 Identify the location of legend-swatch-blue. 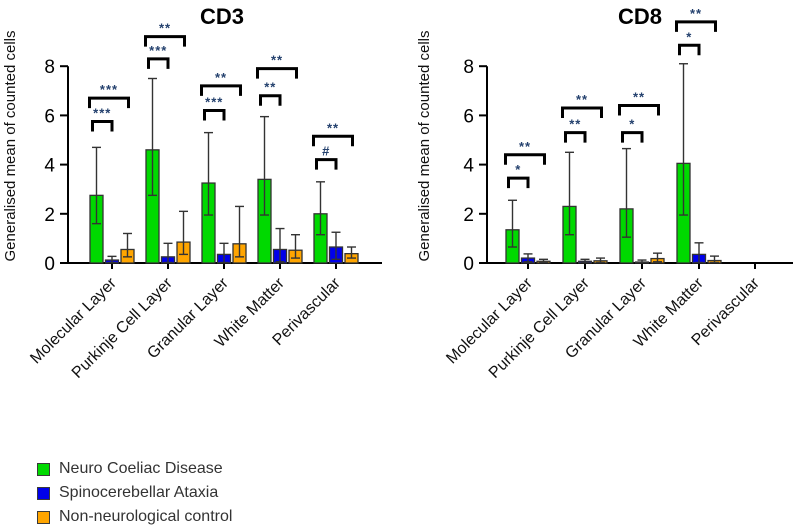
(43, 493).